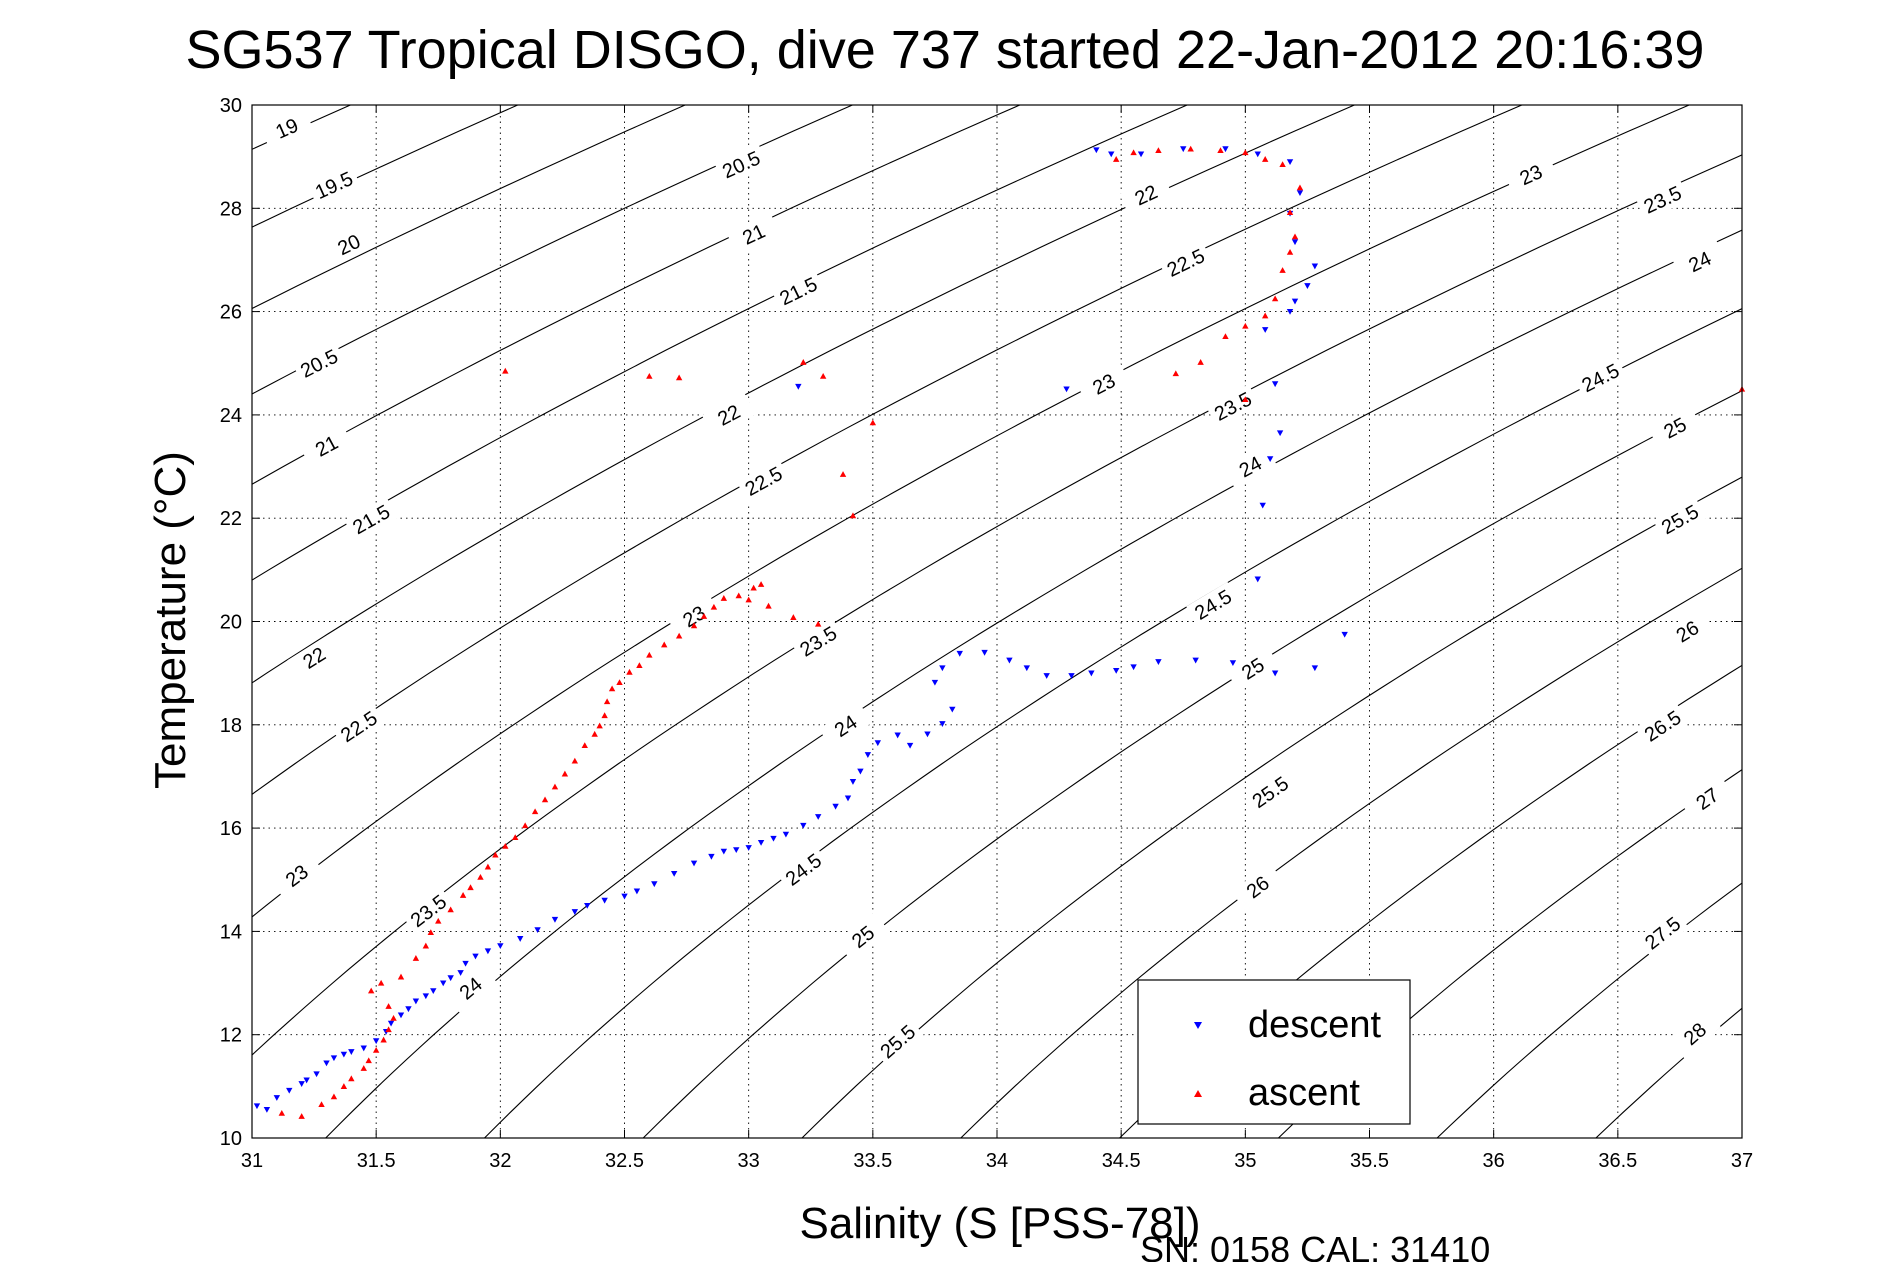  What do you see at coordinates (1617, 1161) in the screenshot?
I see `x-tick-label: 36.5` at bounding box center [1617, 1161].